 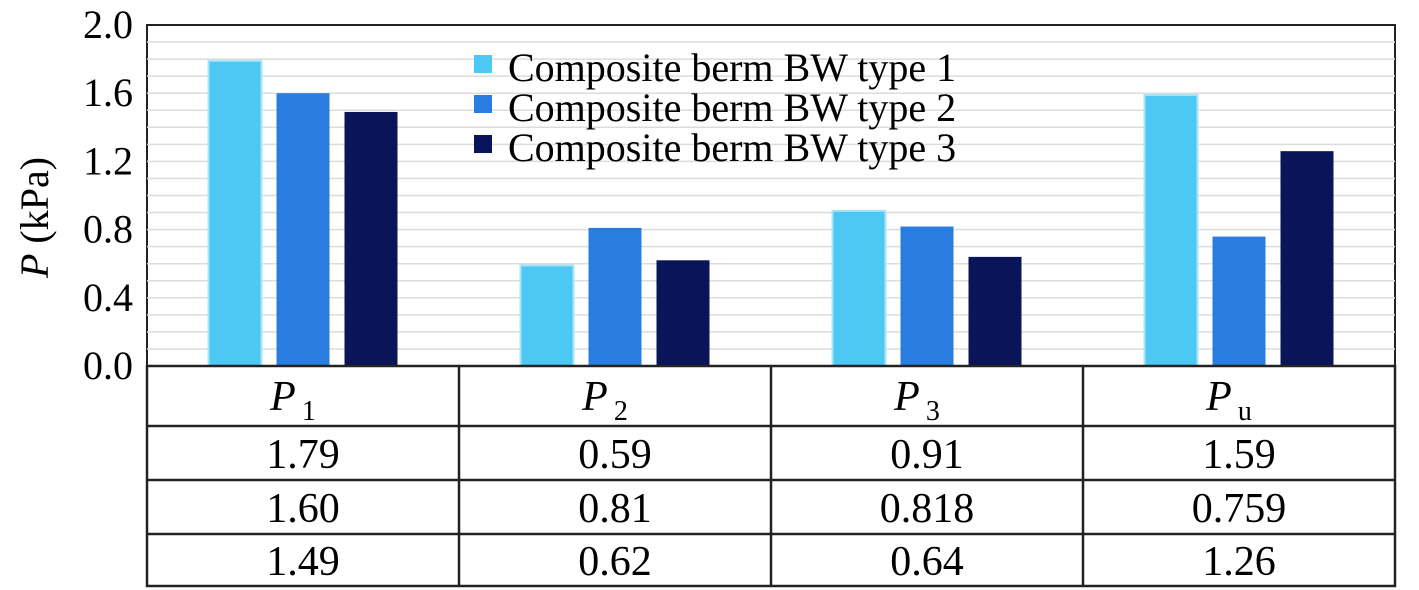 What do you see at coordinates (1245, 411) in the screenshot?
I see `table-header-subscript: u` at bounding box center [1245, 411].